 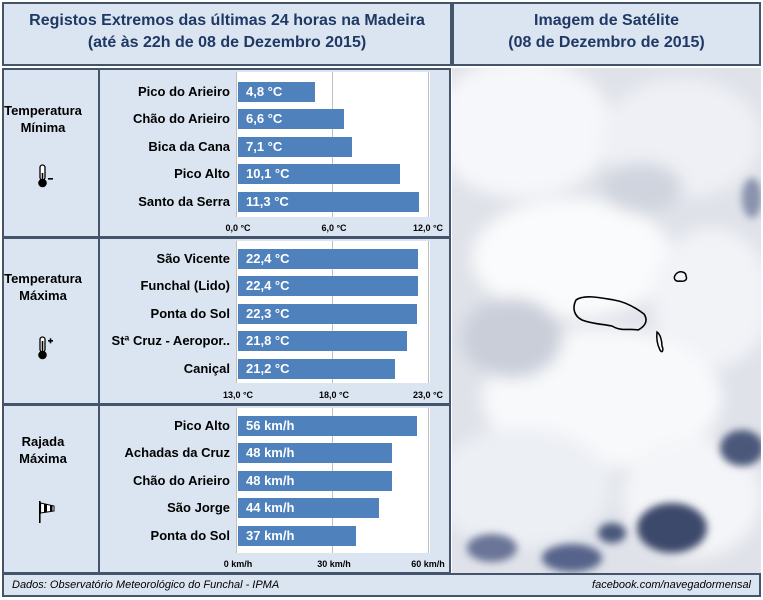 What do you see at coordinates (317, 369) in the screenshot?
I see `bar-max-temp: 21,2 °C` at bounding box center [317, 369].